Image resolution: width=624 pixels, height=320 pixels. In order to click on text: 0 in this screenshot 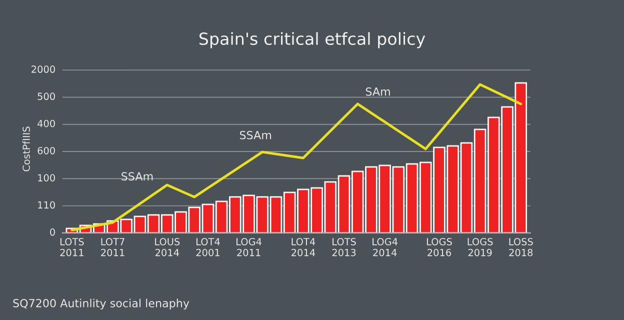, I will do `click(52, 232)`.